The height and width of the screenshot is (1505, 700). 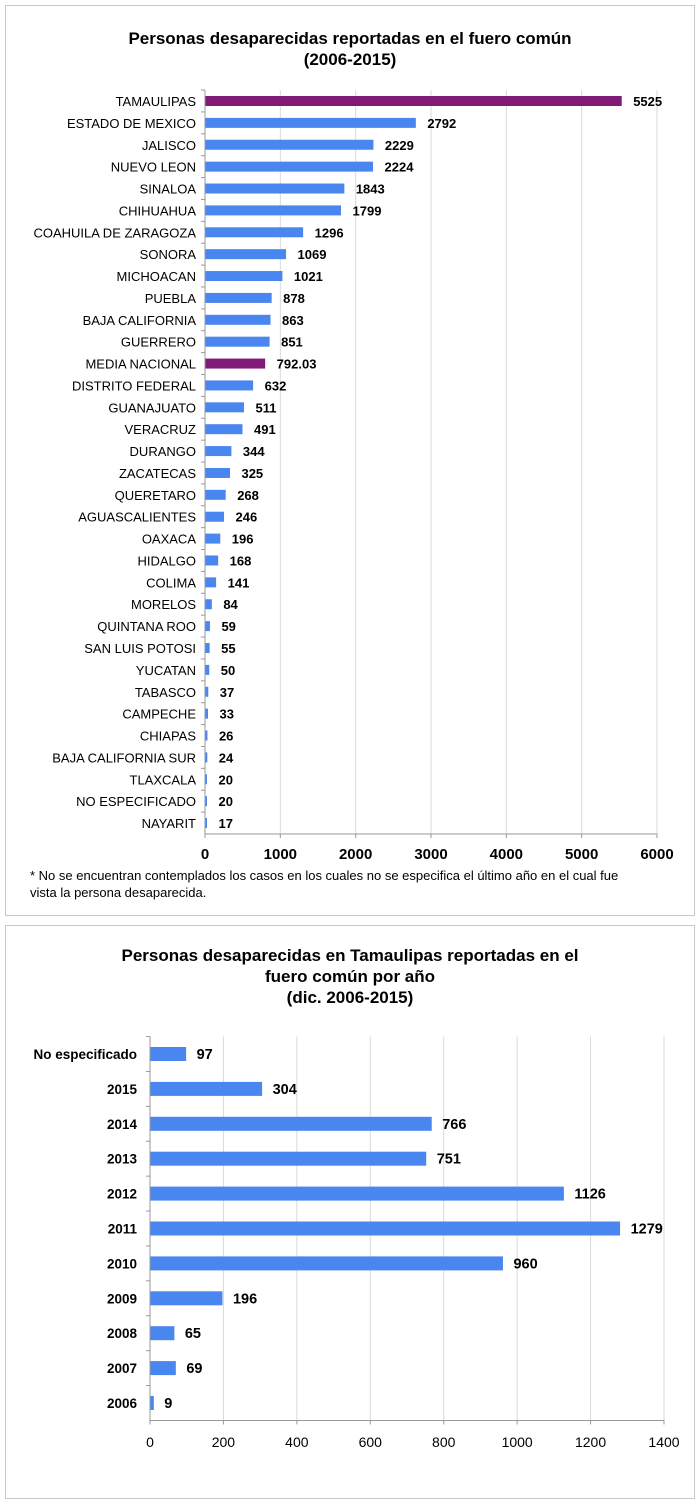 What do you see at coordinates (205, 1055) in the screenshot?
I see `value-label: 97` at bounding box center [205, 1055].